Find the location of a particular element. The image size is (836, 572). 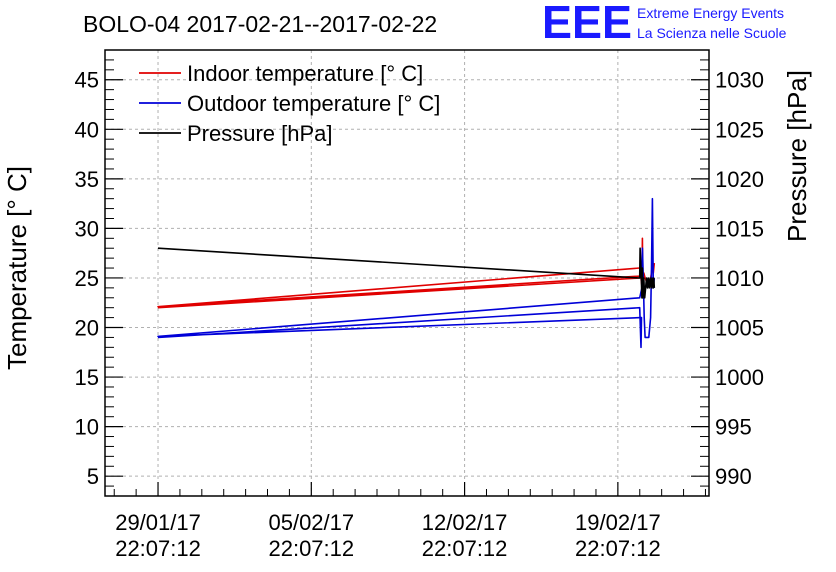

y-axis-title: Temperature [° C] is located at coordinates (17, 268).